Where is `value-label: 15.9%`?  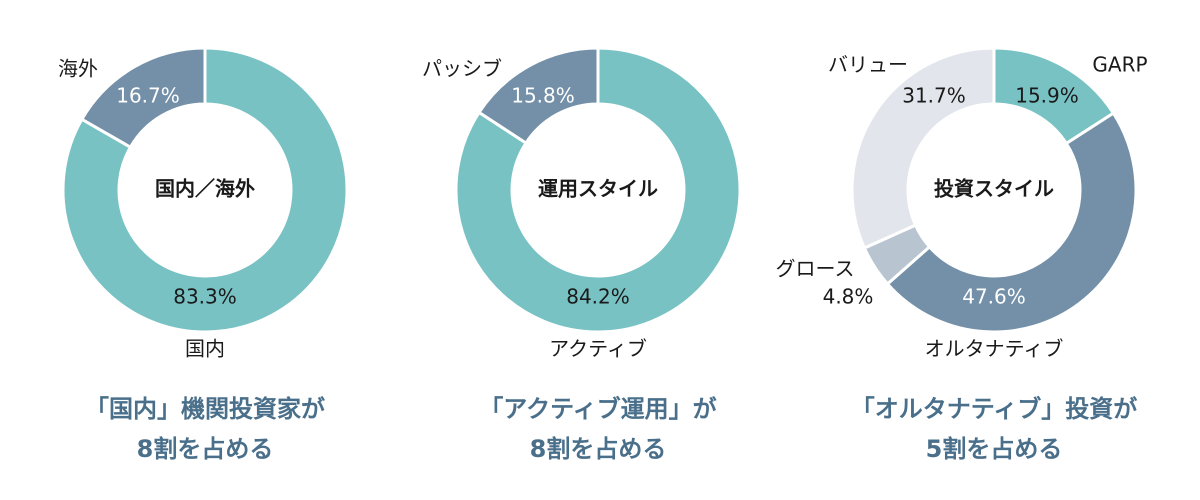 value-label: 15.9% is located at coordinates (1047, 96).